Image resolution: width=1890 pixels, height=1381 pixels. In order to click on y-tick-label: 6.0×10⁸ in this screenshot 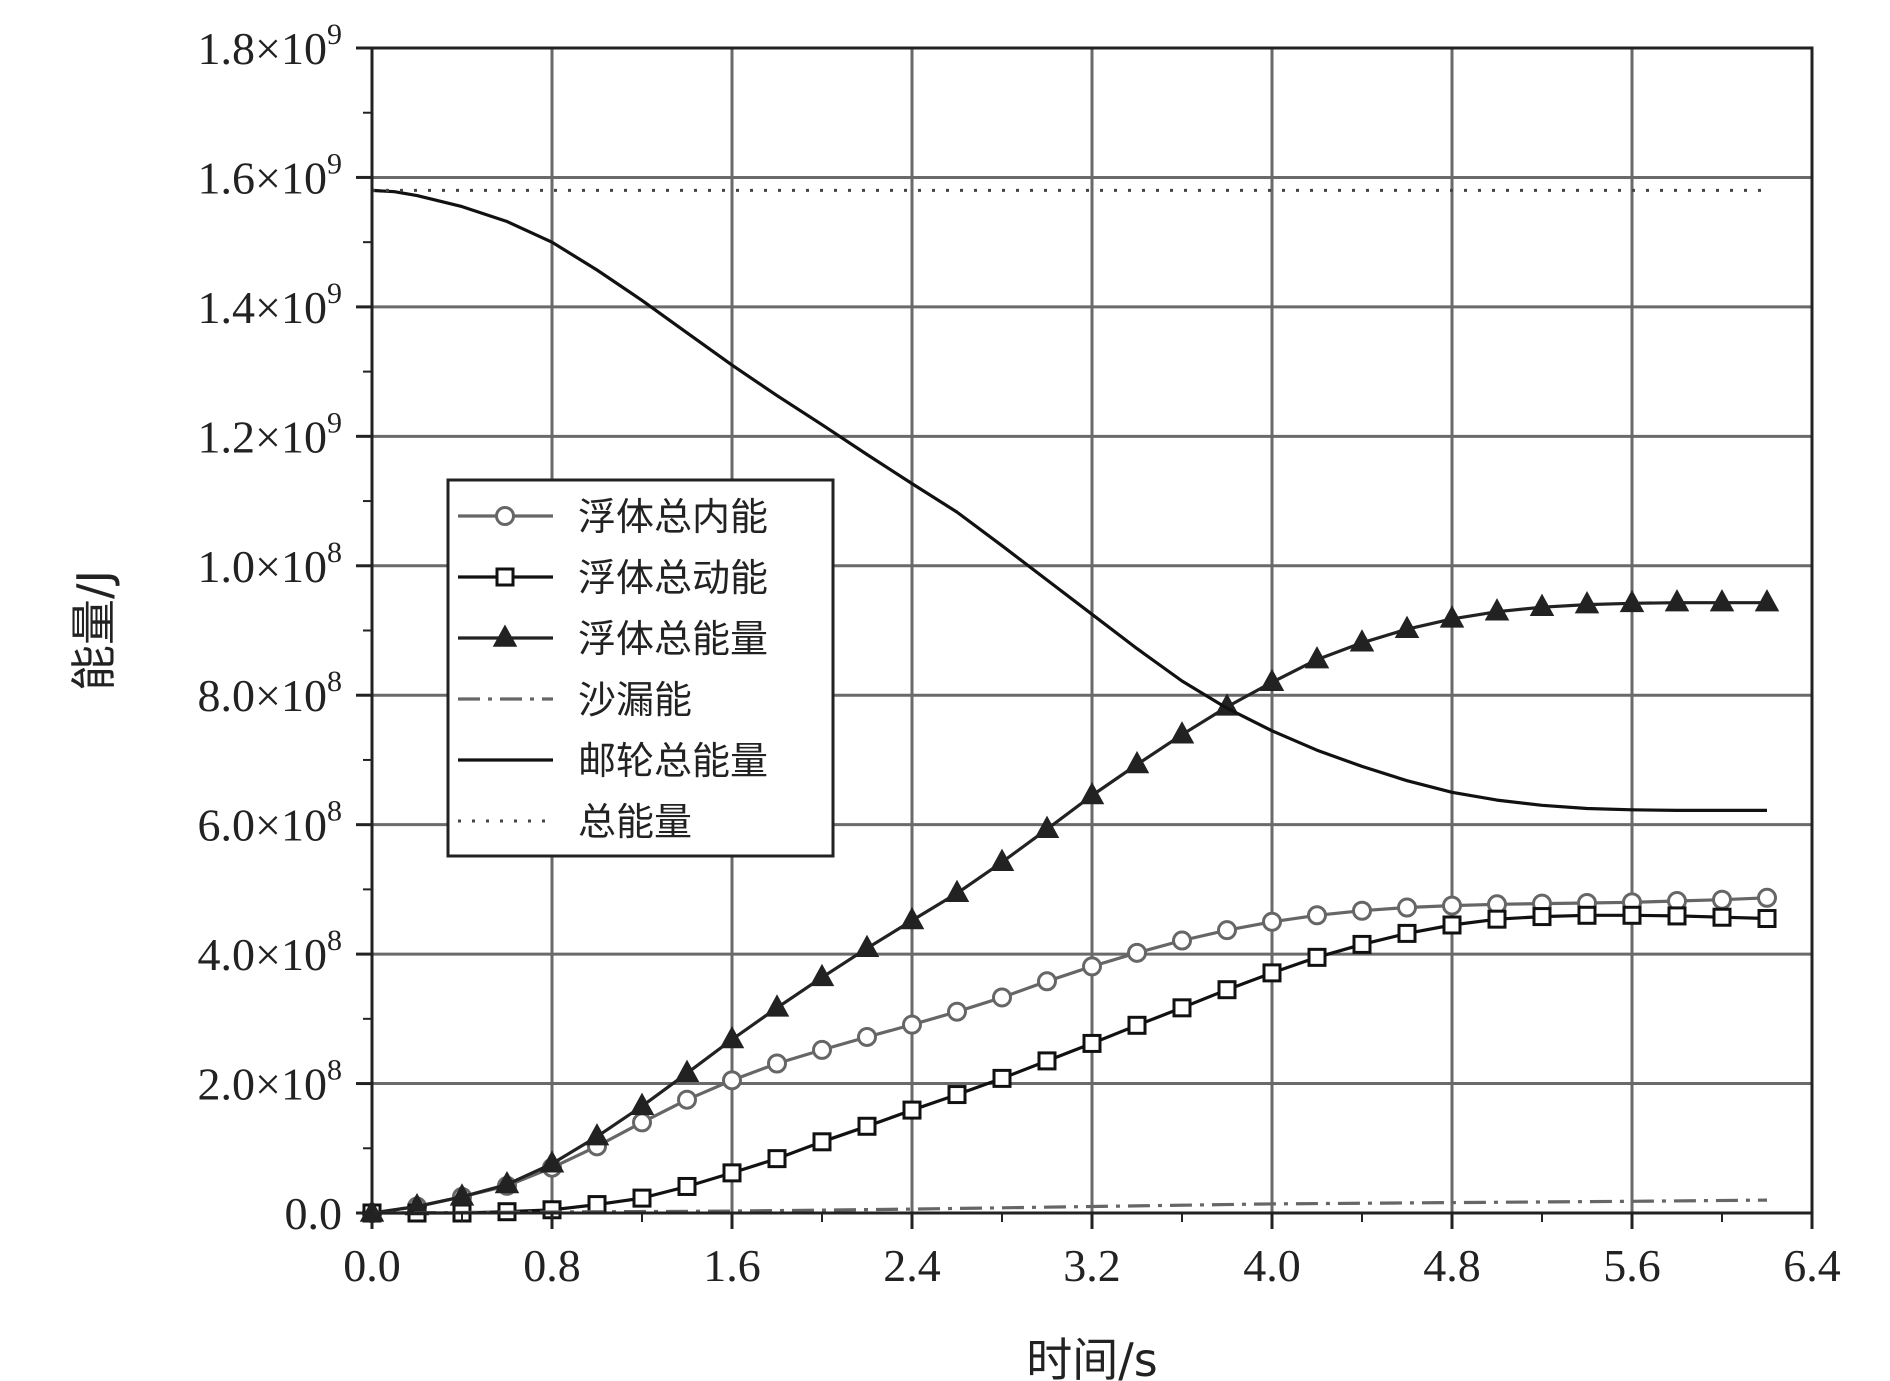, I will do `click(270, 823)`.